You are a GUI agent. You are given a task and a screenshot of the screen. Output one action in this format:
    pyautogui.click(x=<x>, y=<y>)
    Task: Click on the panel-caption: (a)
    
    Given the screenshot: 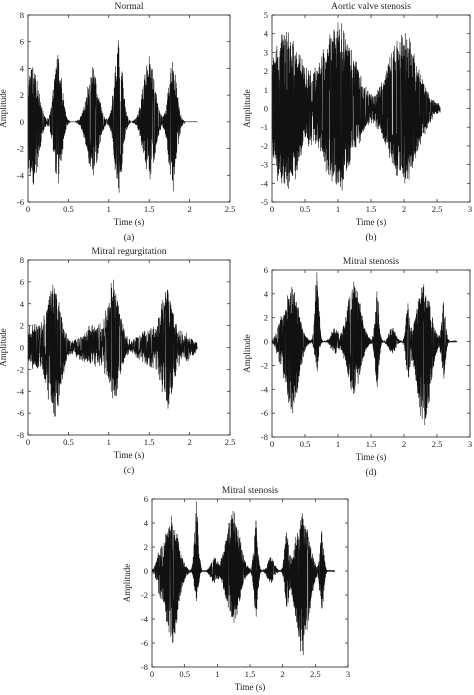 What is the action you would take?
    pyautogui.click(x=129, y=237)
    